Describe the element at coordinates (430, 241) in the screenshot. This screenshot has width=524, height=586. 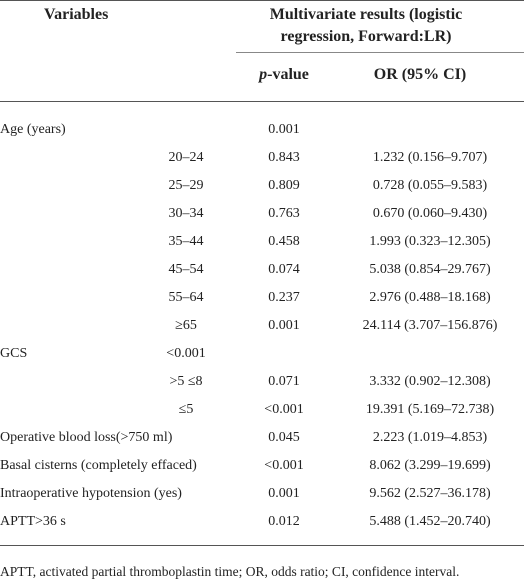
I see `odds-ratio: 1.993 (0.323–12.305)` at that location.